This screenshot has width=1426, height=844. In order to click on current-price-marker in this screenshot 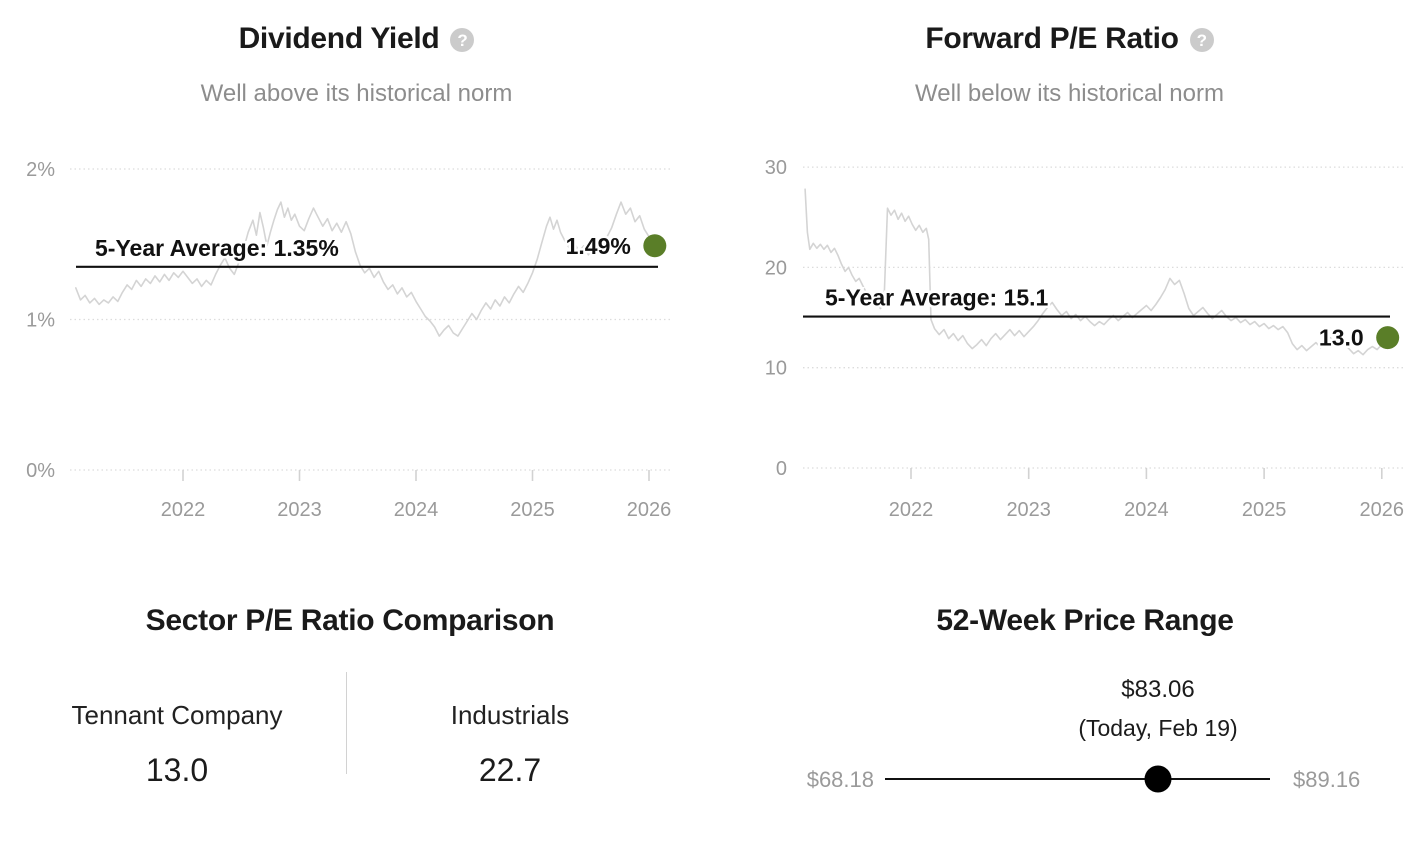, I will do `click(1158, 779)`.